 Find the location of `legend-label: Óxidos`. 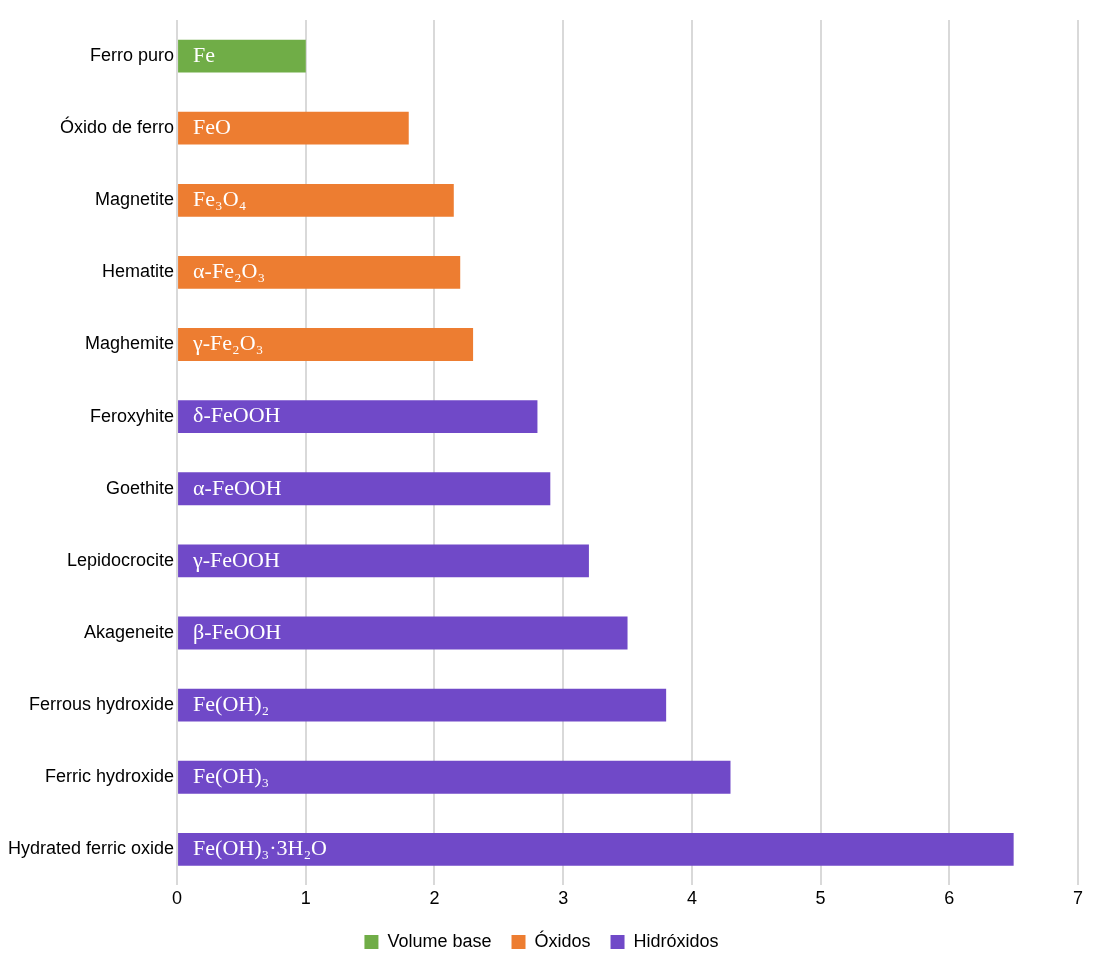

legend-label: Óxidos is located at coordinates (562, 940).